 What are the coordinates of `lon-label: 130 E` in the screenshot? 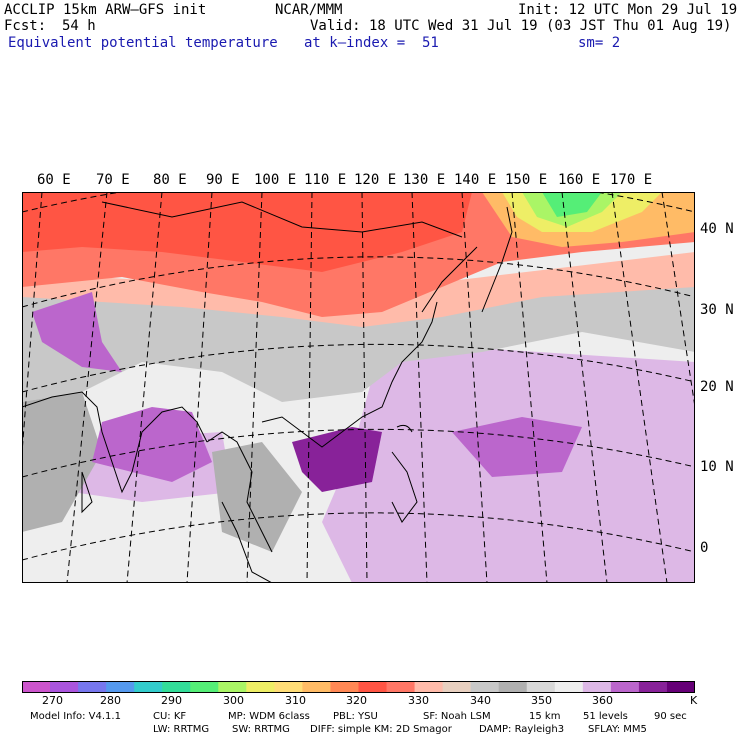 It's located at (424, 180).